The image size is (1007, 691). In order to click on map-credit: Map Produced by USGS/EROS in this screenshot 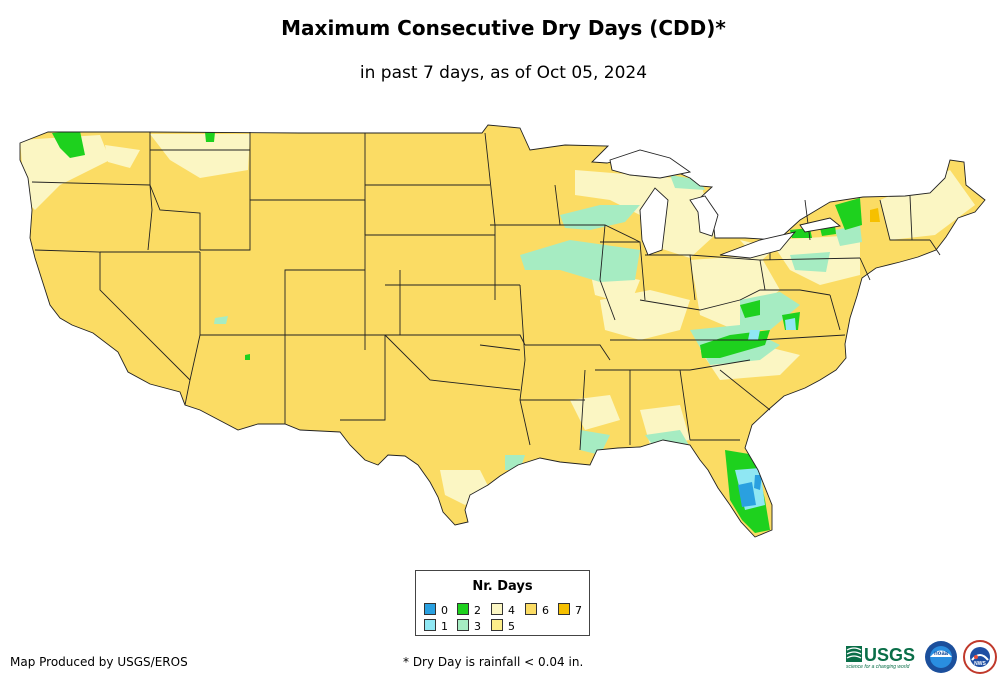, I will do `click(99, 662)`.